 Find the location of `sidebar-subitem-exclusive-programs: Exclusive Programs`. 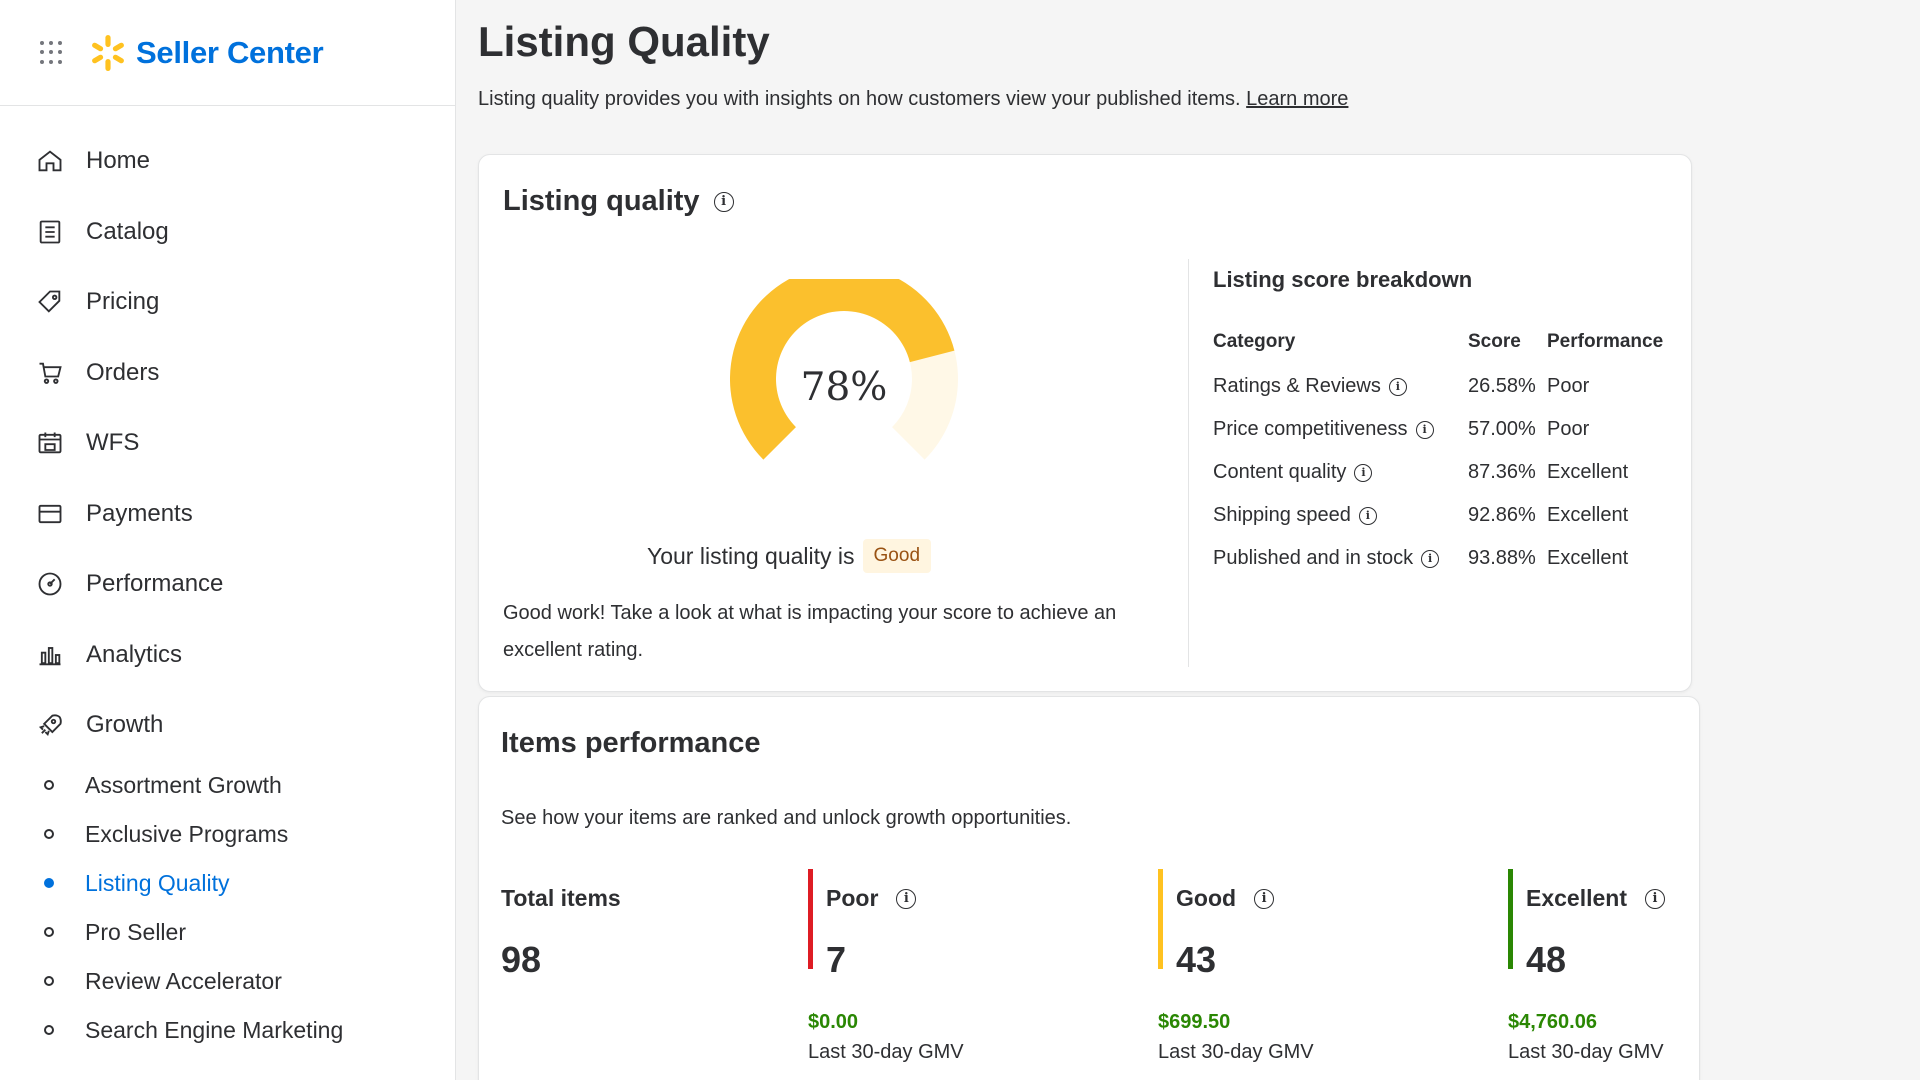

sidebar-subitem-exclusive-programs: Exclusive Programs is located at coordinates (227, 834).